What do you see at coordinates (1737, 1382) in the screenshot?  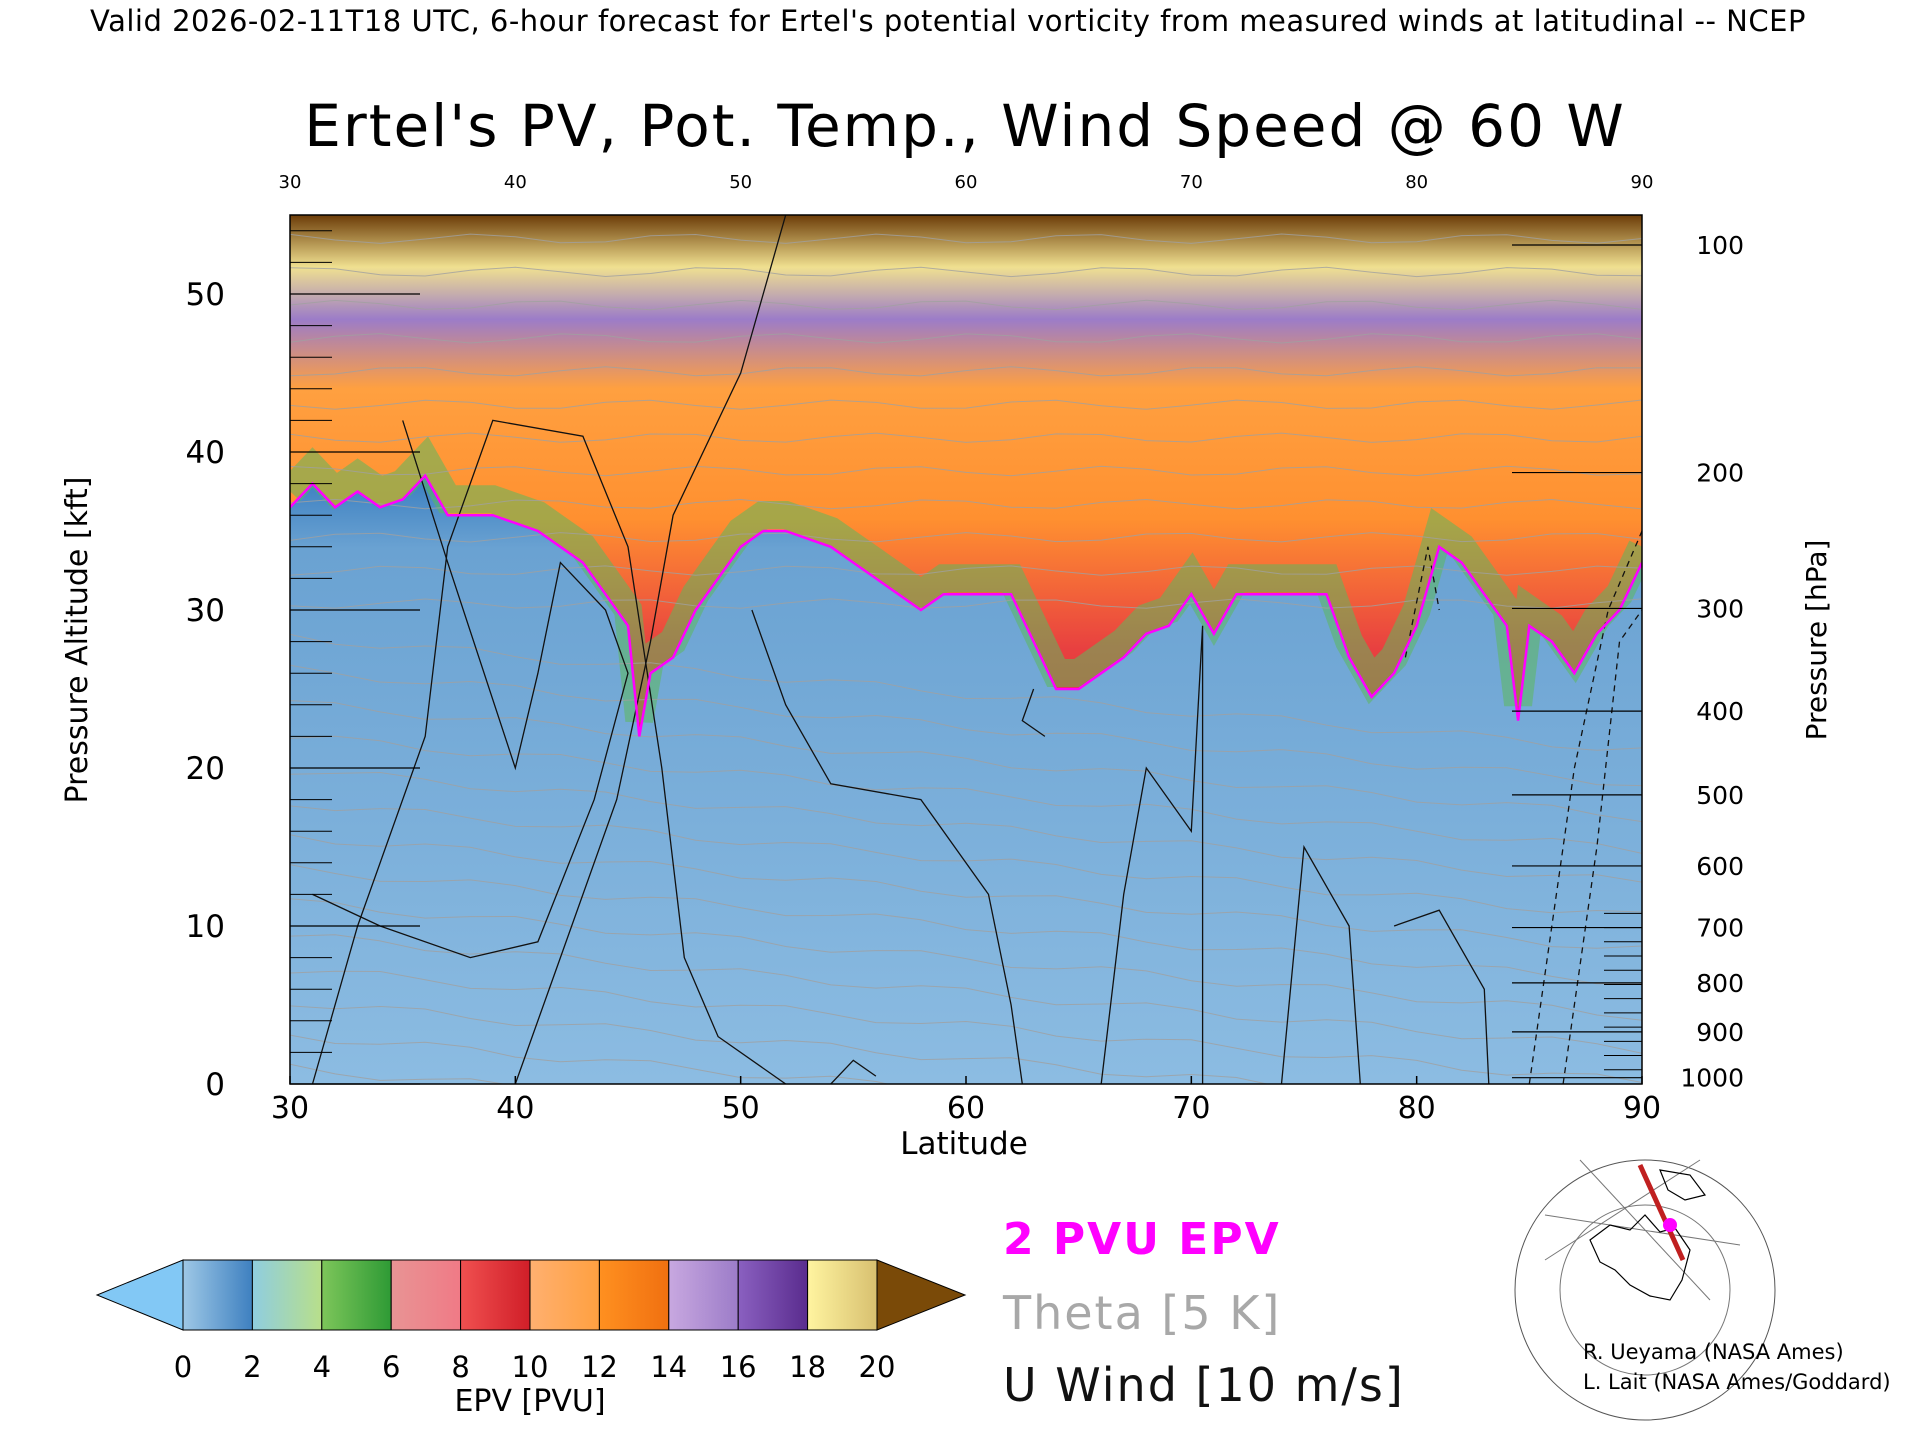 I see `credit-line: L. Lait (NASA Ames/Goddard)` at bounding box center [1737, 1382].